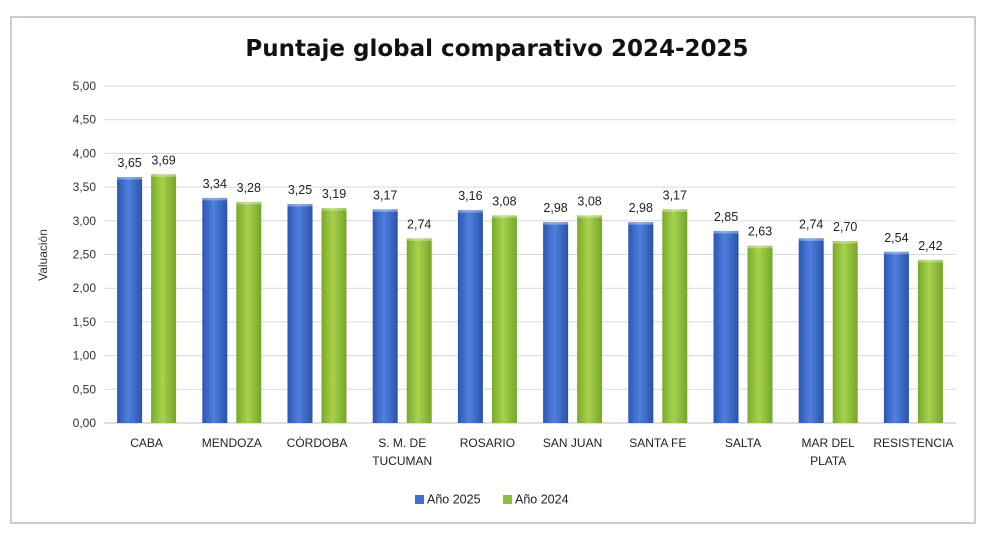 Image resolution: width=992 pixels, height=542 pixels. What do you see at coordinates (232, 443) in the screenshot?
I see `x-tick-label: MENDOZA` at bounding box center [232, 443].